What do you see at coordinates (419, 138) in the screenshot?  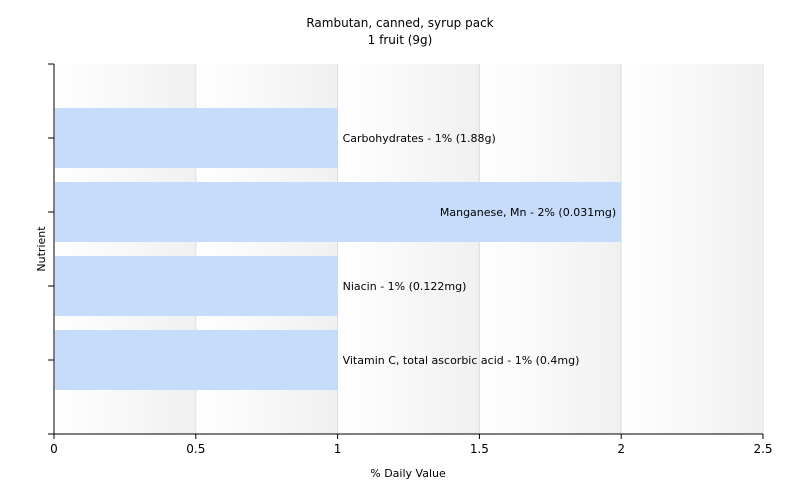 I see `bar-label: Carbohydrates - 1% (1.88g)` at bounding box center [419, 138].